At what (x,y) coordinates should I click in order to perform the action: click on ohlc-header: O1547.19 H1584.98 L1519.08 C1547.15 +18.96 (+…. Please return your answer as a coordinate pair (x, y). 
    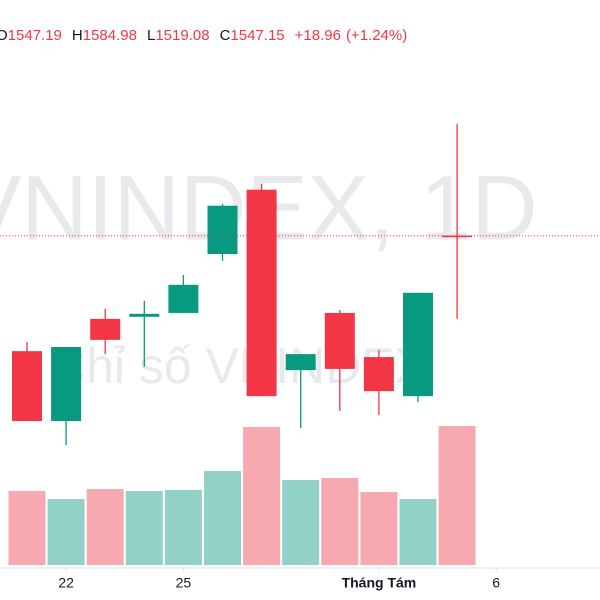
    Looking at the image, I should click on (203, 35).